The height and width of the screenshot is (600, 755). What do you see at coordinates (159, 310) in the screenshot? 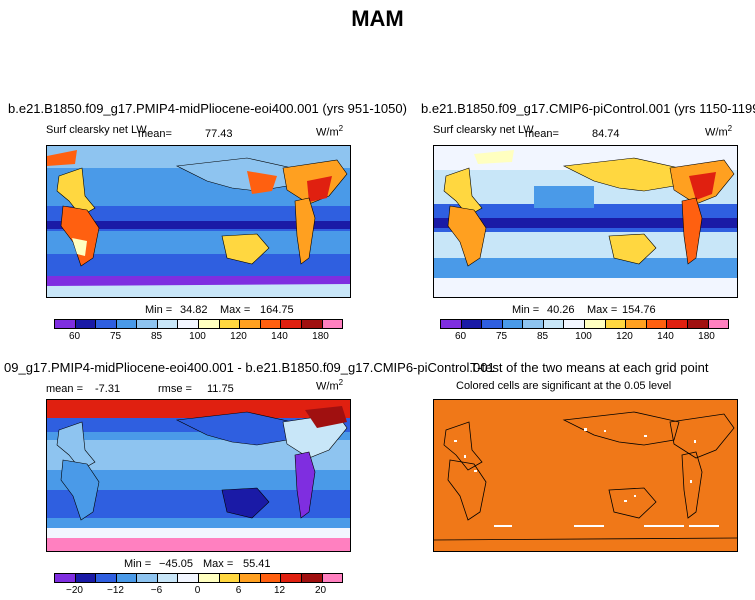
I see `panel1-min-label: Min =` at bounding box center [159, 310].